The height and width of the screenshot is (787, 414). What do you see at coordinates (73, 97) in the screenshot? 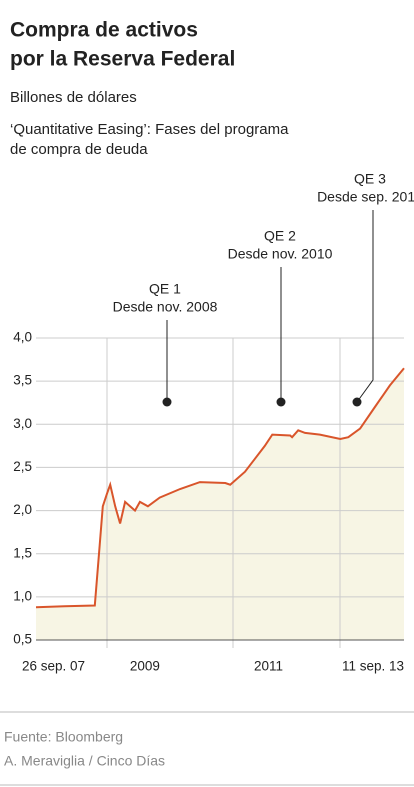
I see `subtitle: Billones de dólares` at bounding box center [73, 97].